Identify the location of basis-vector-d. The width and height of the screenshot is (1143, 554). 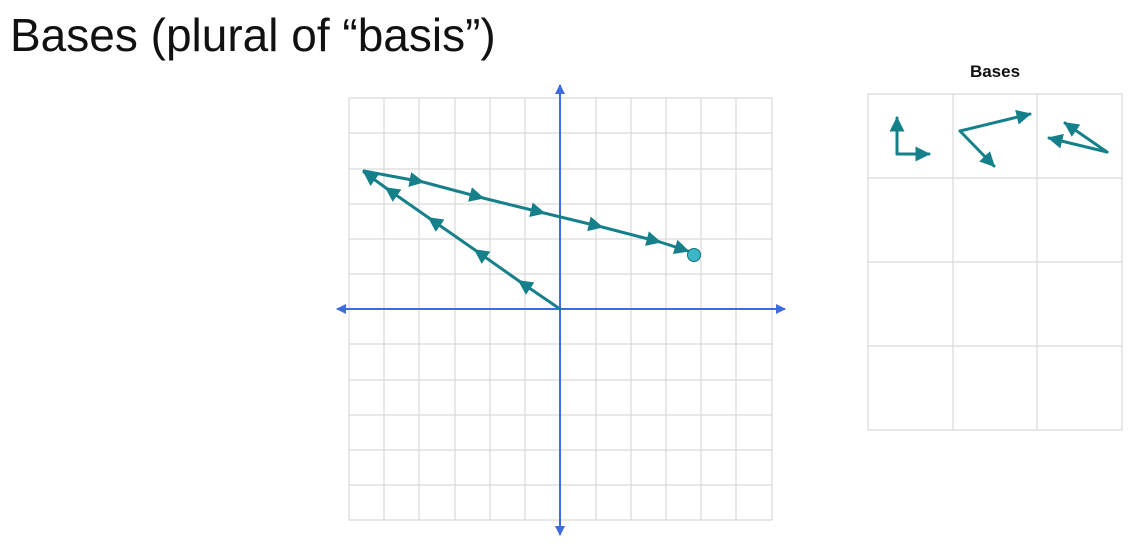
(1086, 137).